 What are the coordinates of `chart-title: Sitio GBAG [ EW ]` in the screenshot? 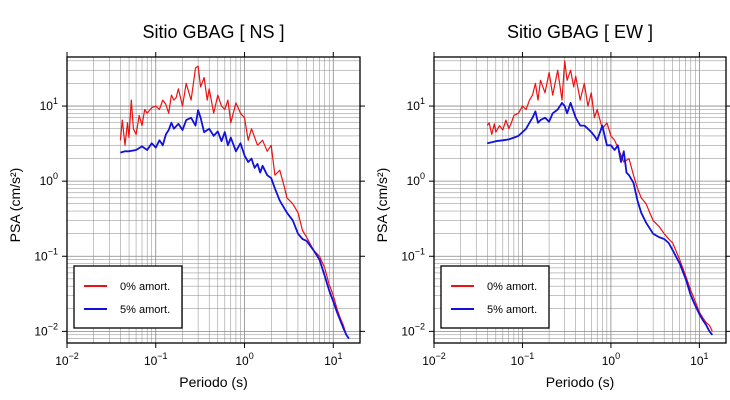 It's located at (580, 32).